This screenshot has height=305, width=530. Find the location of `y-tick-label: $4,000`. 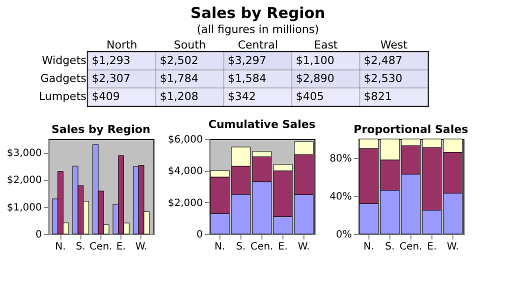

y-tick-label: $4,000 is located at coordinates (185, 172).